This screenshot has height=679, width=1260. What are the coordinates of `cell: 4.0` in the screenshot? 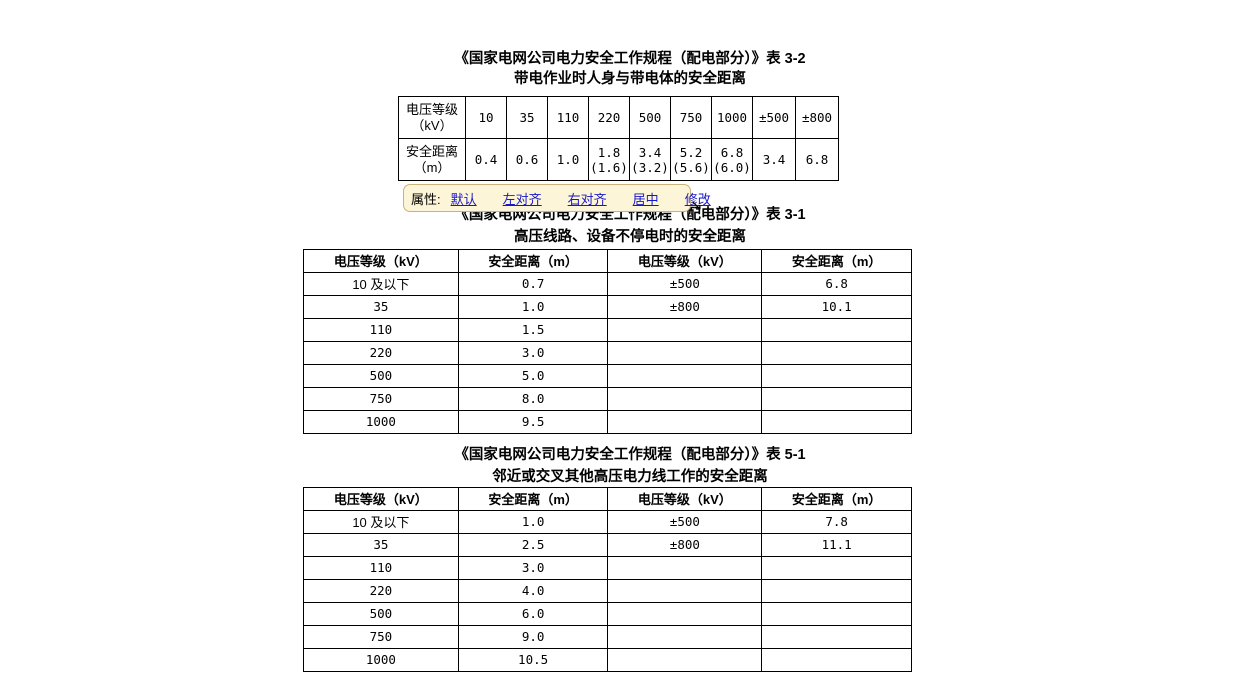 It's located at (533, 591).